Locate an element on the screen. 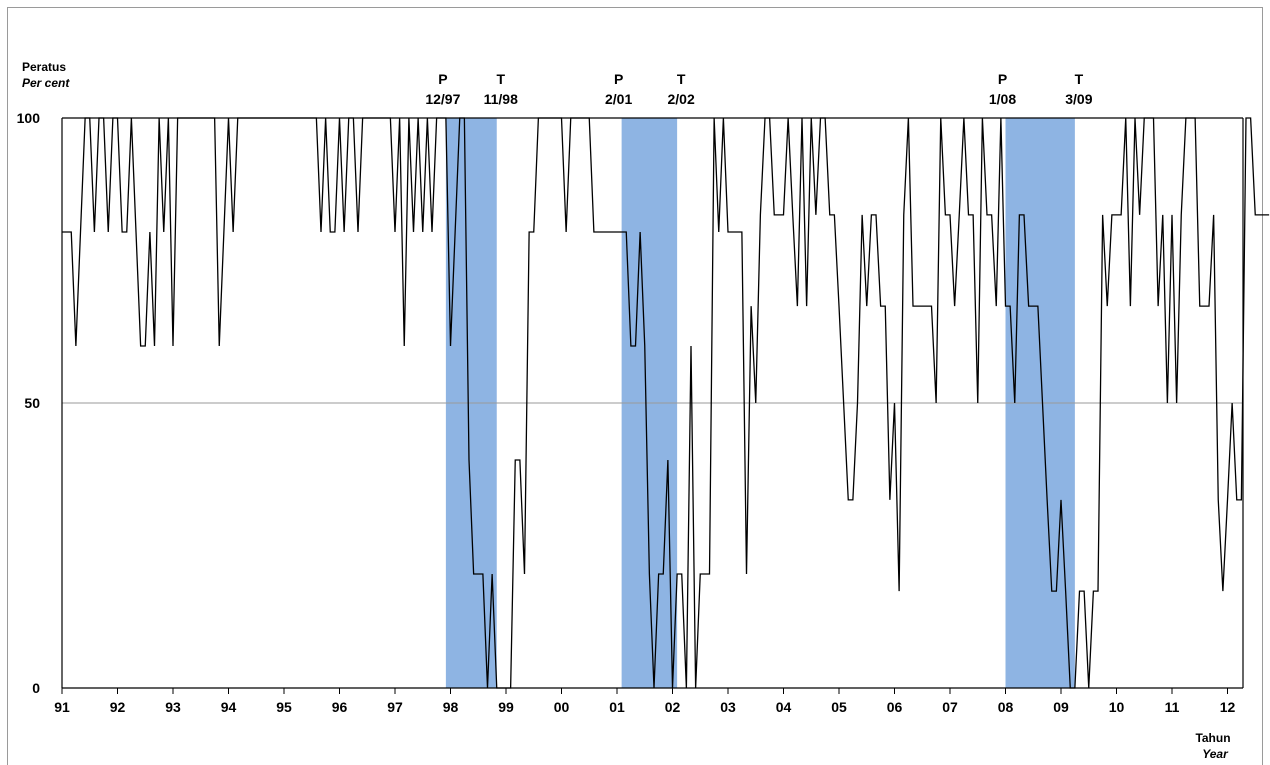  trough-marker-2: T is located at coordinates (681, 79).